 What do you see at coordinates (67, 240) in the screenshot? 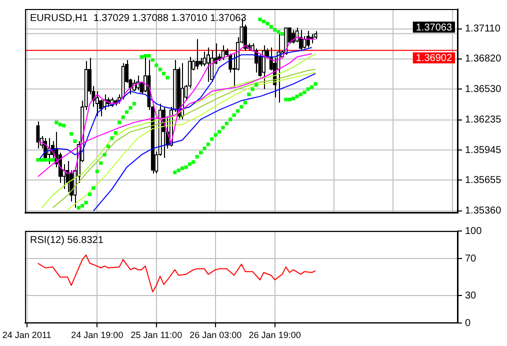
I see `chart-title: RSI(12) 56.8321` at bounding box center [67, 240].